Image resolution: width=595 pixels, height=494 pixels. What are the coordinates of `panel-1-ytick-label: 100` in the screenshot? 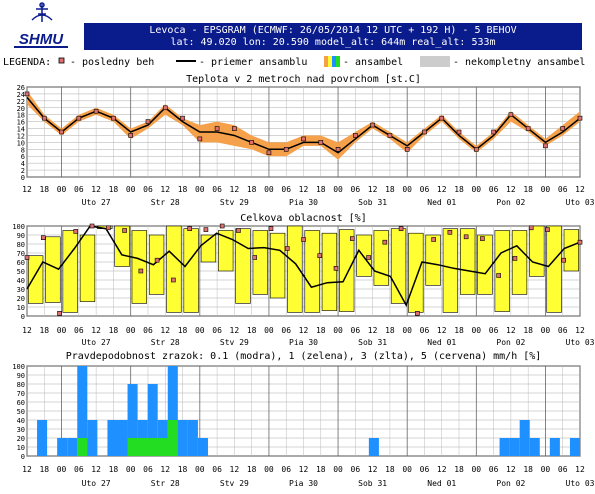 It's located at (18, 227).